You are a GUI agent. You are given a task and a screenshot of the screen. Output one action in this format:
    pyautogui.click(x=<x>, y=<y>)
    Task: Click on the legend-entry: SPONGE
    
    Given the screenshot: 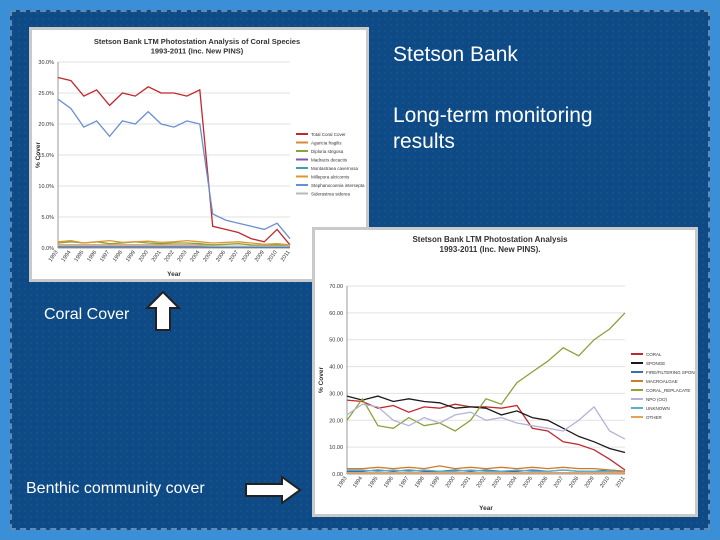 What is the action you would take?
    pyautogui.click(x=655, y=363)
    